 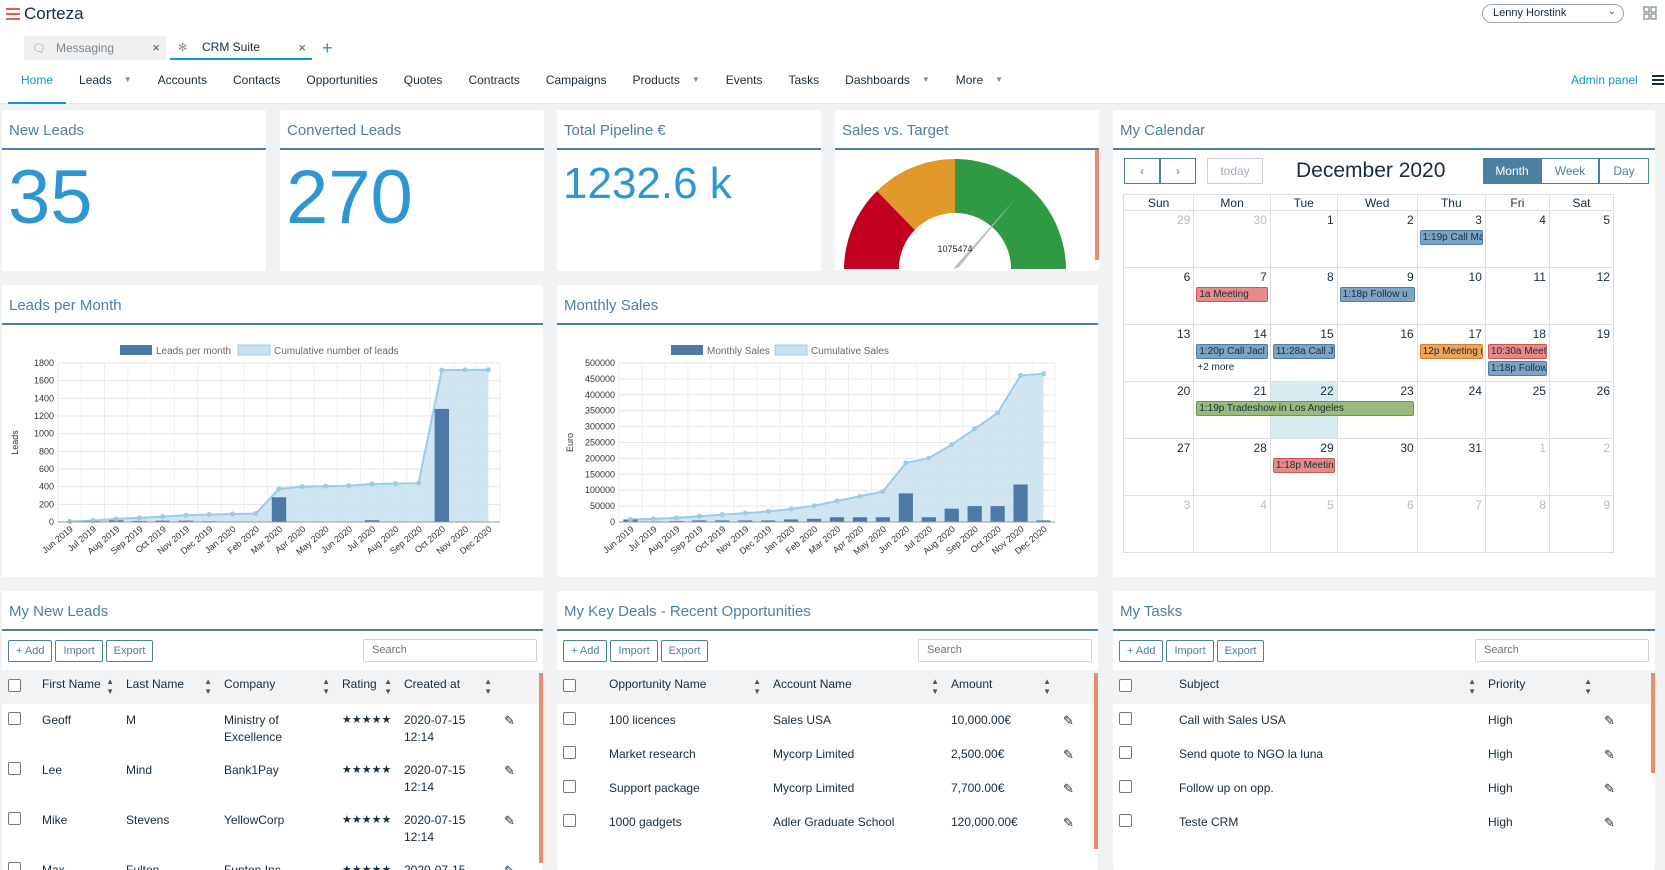 I want to click on calendar-day: 7, so click(x=1451, y=524).